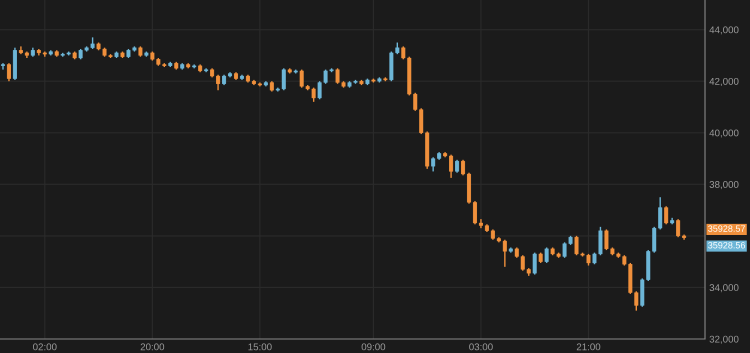 The height and width of the screenshot is (353, 750). Describe the element at coordinates (152, 346) in the screenshot. I see `x-tick-label: 20:00` at that location.